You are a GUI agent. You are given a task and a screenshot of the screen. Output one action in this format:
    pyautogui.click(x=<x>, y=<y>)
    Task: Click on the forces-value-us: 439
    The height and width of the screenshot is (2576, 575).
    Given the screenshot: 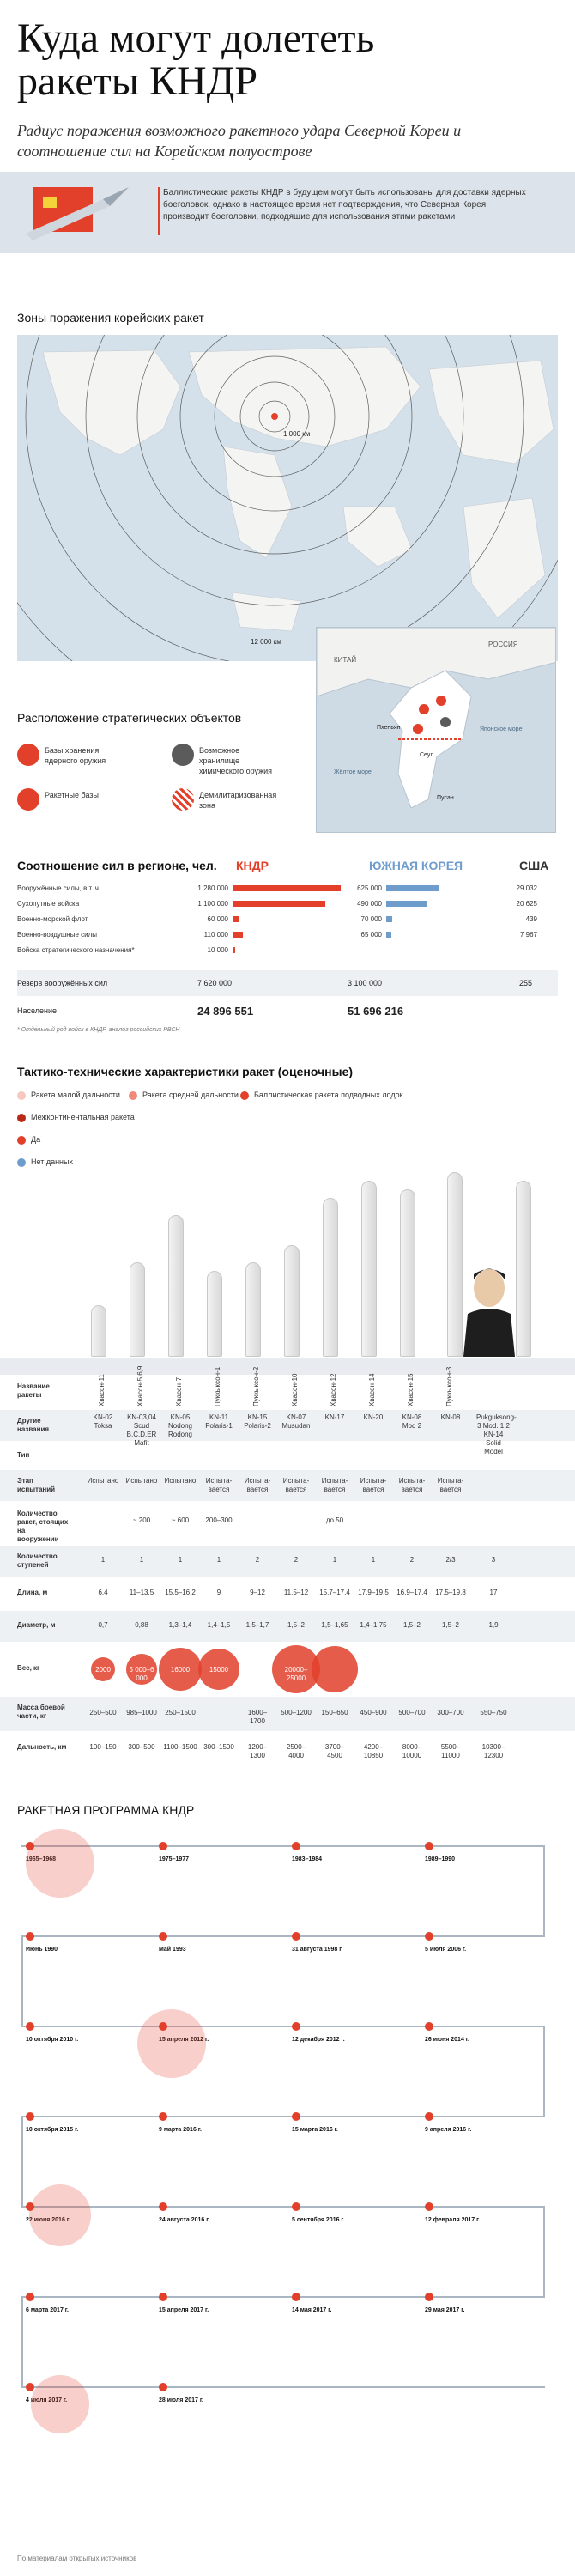 What is the action you would take?
    pyautogui.click(x=531, y=919)
    